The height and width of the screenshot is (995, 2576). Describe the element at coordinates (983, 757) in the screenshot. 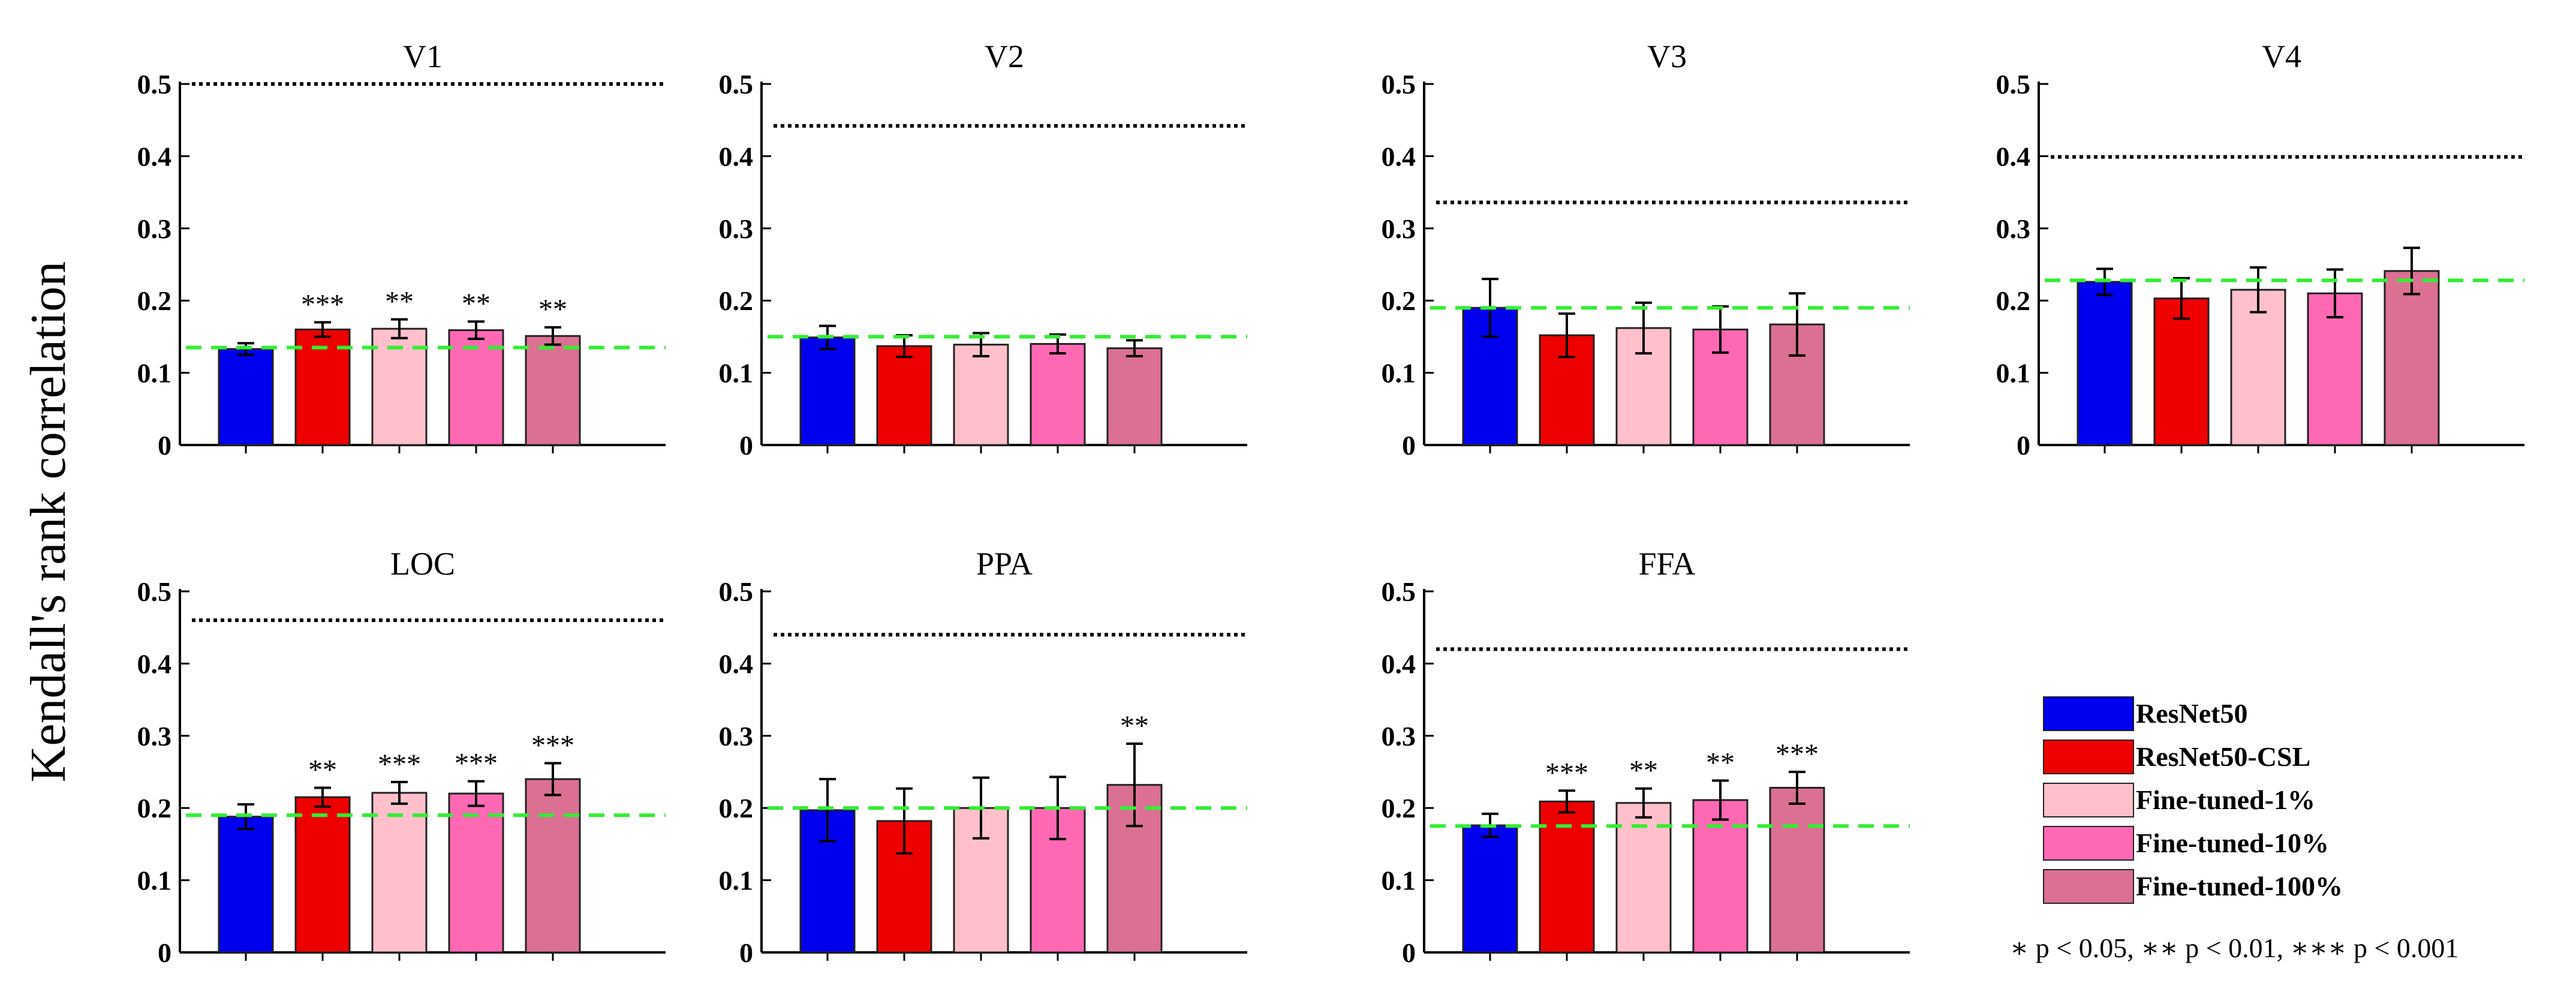

I see `panel-ppa: PPA 0 0.1 0.2 0.3 0.4 0.5 **` at that location.